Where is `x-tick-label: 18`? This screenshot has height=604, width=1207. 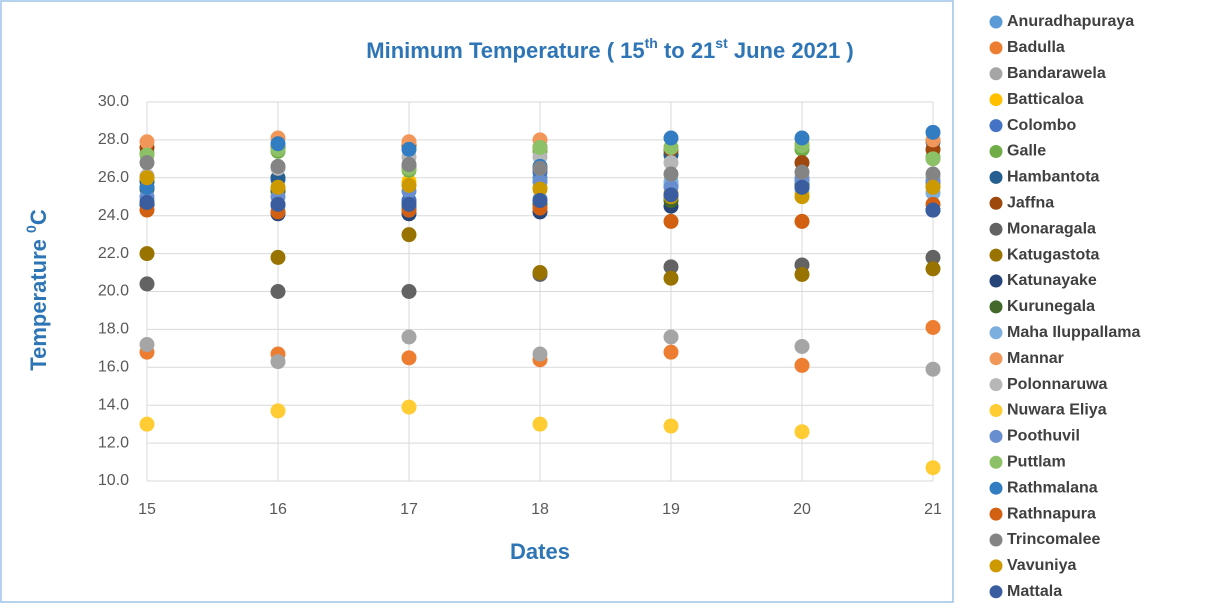 x-tick-label: 18 is located at coordinates (540, 509).